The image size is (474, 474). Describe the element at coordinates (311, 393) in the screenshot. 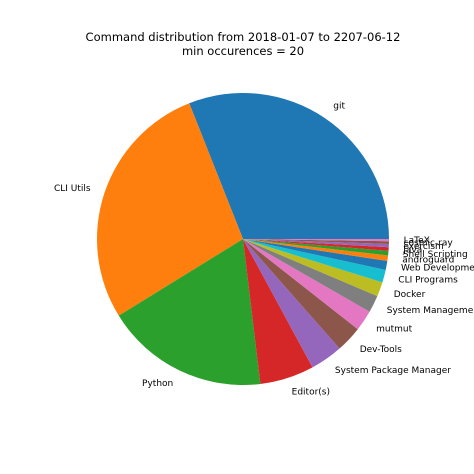

I see `slice-label: Editor(s)` at that location.